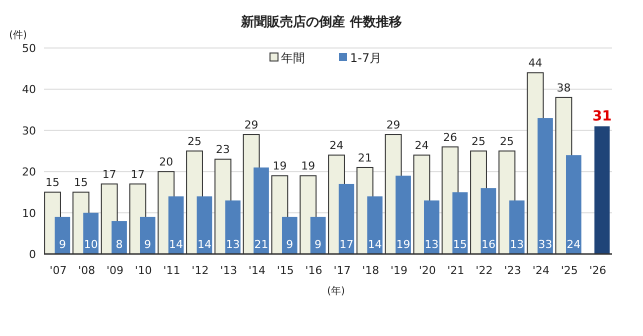 The height and width of the screenshot is (336, 643). Describe the element at coordinates (371, 270) in the screenshot. I see `x-tick-label: '18` at that location.